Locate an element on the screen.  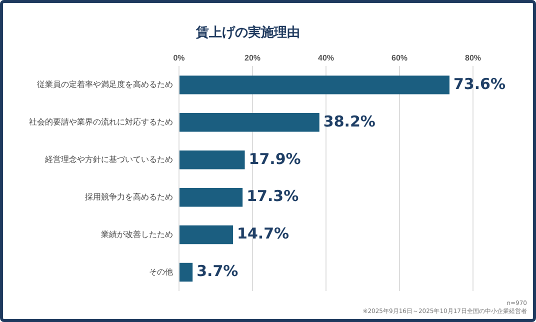
y-tick-label: その他 is located at coordinates (161, 271).